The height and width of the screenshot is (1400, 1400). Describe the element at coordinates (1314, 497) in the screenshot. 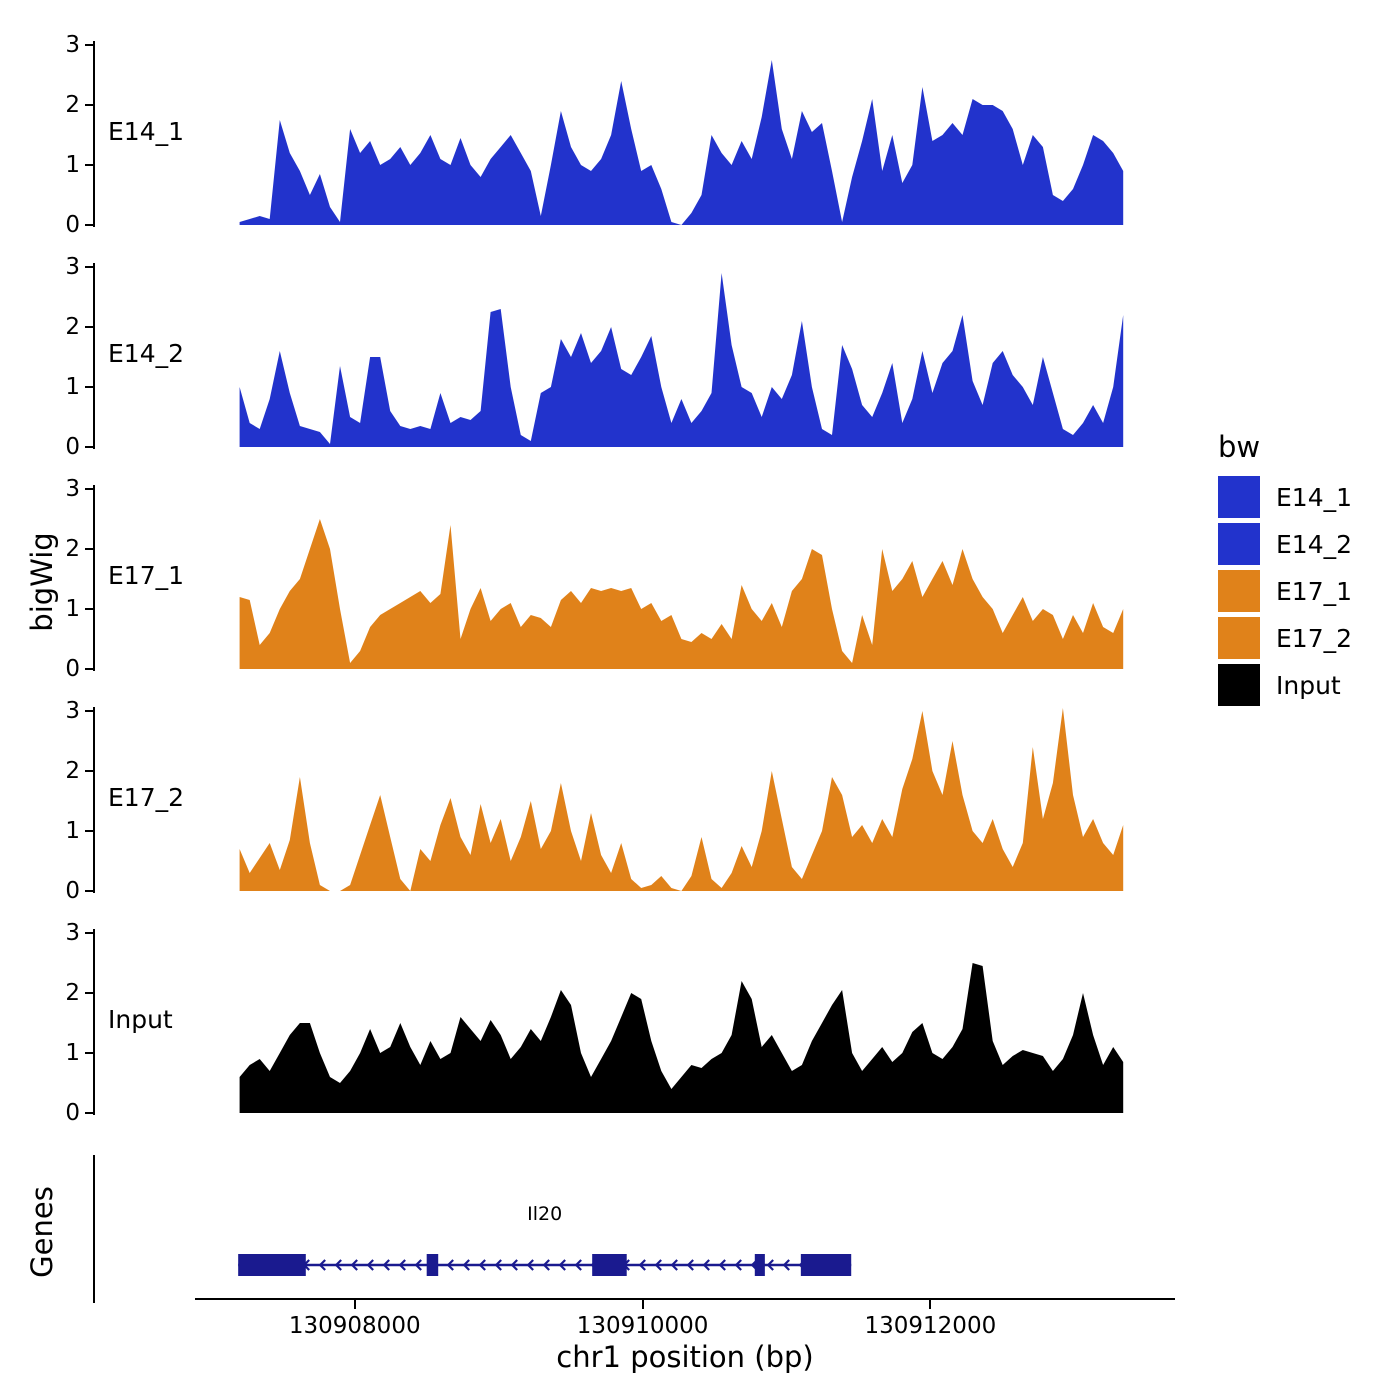

I see `legend-label-E14_1: E14_1` at that location.